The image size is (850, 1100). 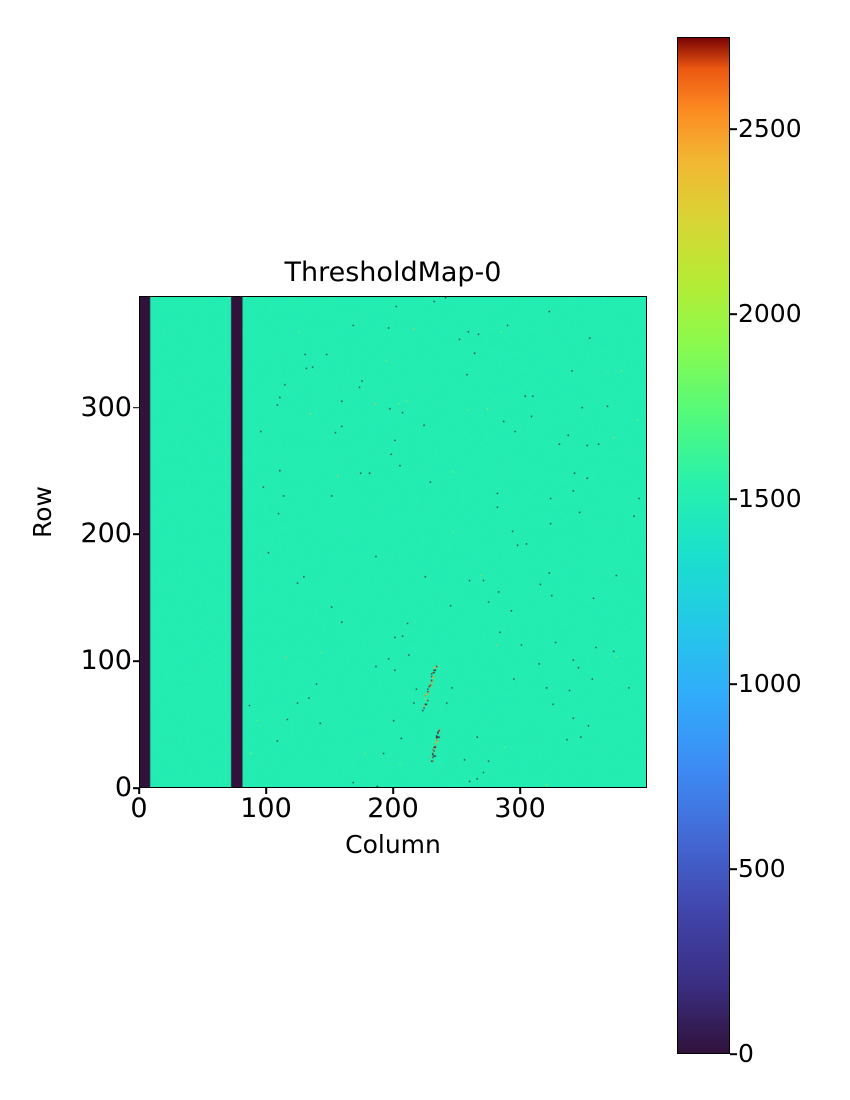 I want to click on x-tick-label: 300, so click(x=520, y=808).